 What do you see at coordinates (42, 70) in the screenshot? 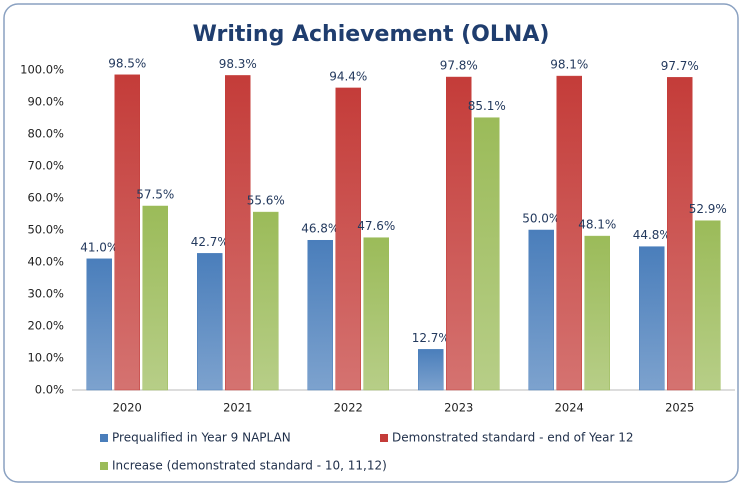
I see `y-tick-label: 100.0%` at bounding box center [42, 70].